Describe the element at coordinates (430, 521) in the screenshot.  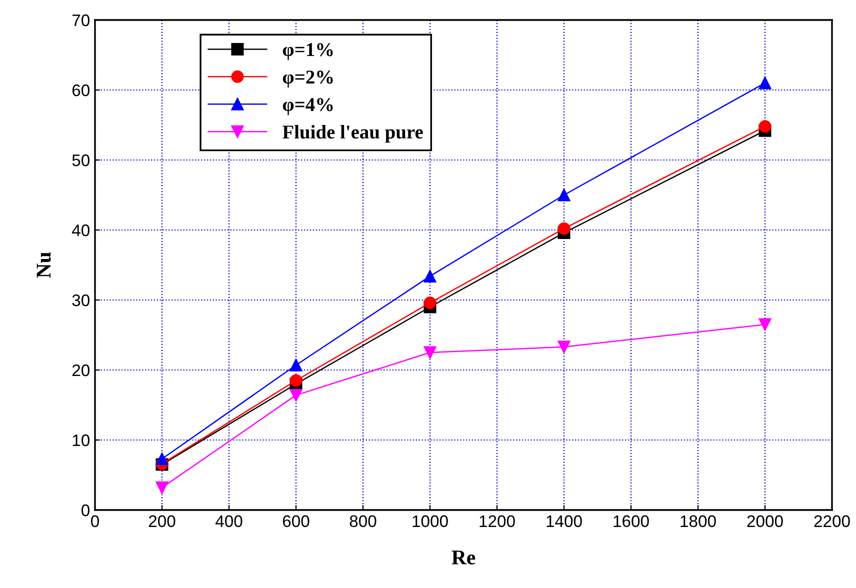
I see `x-tick-label: 1000` at that location.